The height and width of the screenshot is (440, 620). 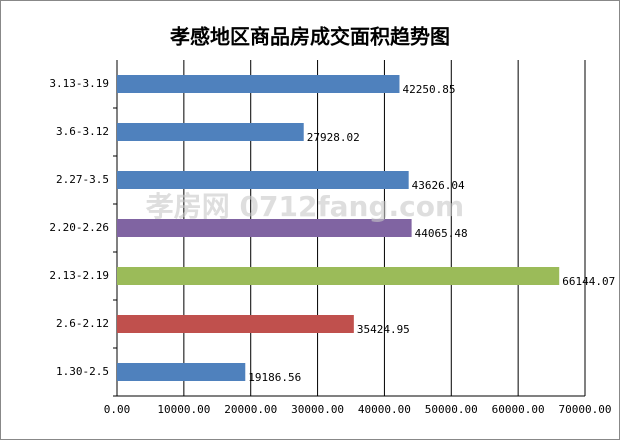 I want to click on x-tick-label: 30000.00, so click(x=317, y=409).